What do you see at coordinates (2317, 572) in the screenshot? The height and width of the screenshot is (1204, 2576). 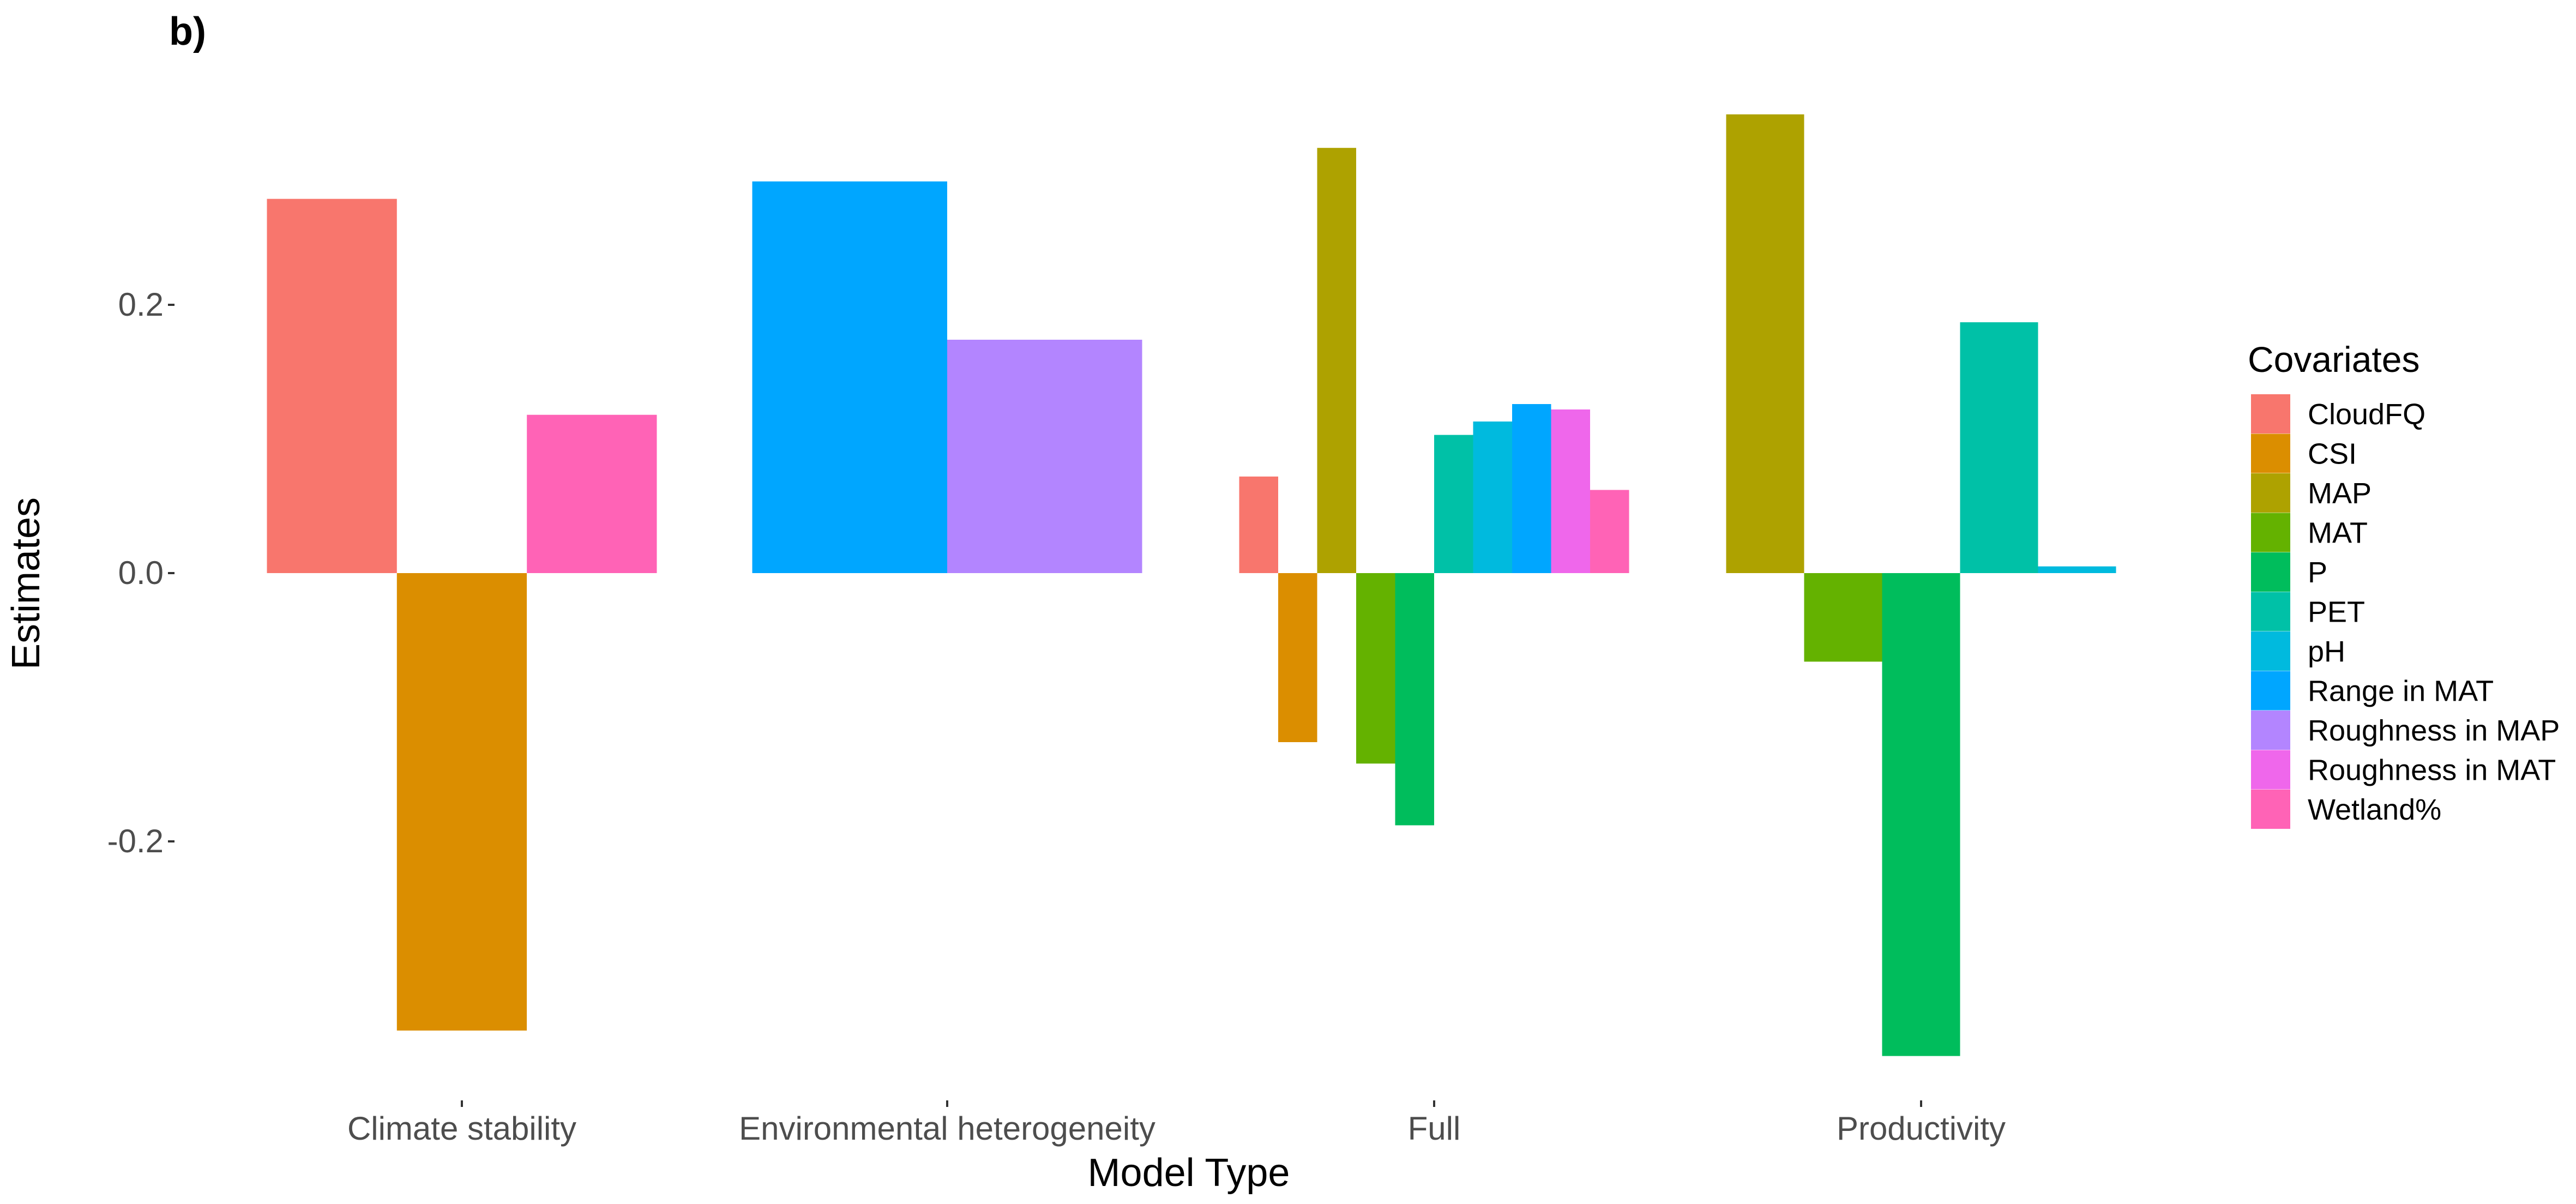 I see `legend-label: P` at bounding box center [2317, 572].